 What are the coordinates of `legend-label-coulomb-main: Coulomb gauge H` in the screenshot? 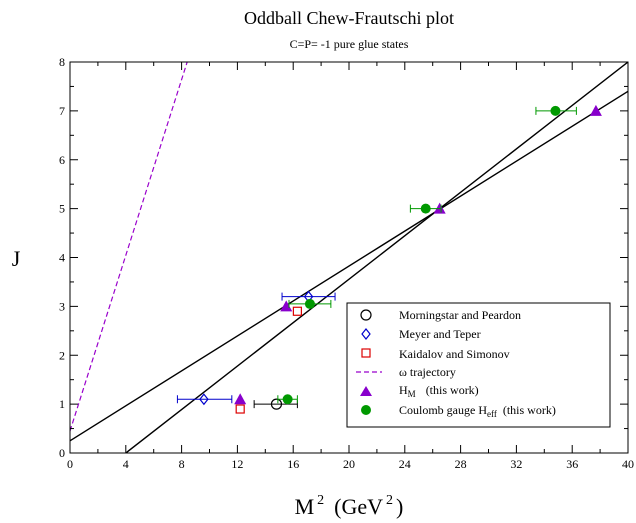 It's located at (443, 410).